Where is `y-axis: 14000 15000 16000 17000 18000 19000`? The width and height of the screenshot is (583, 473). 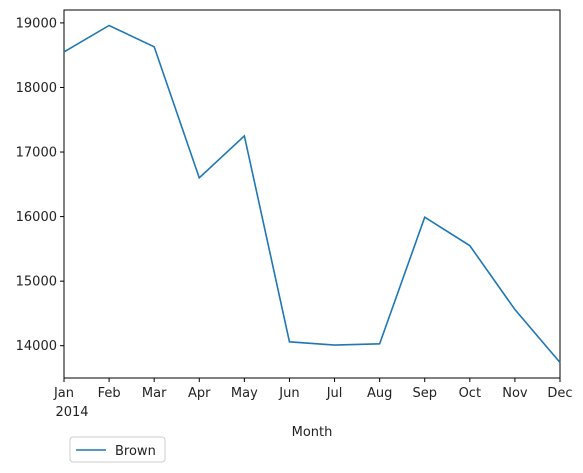
y-axis: 14000 15000 16000 17000 18000 19000 is located at coordinates (40, 185).